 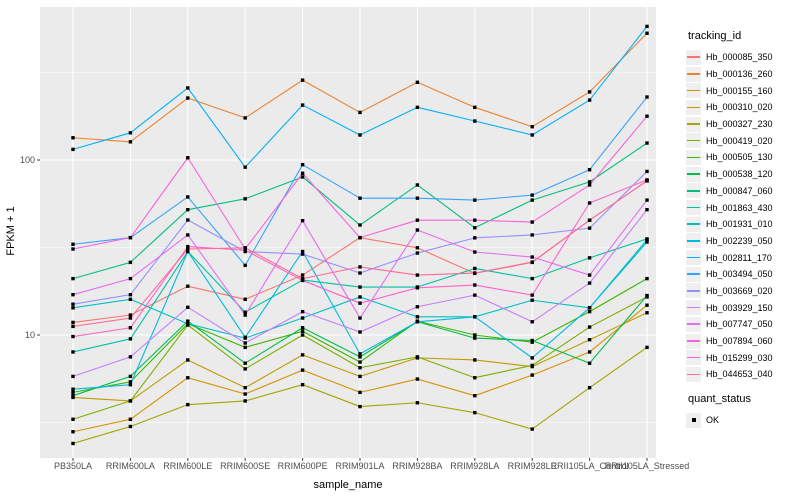 What do you see at coordinates (739, 290) in the screenshot?
I see `legend-label: Hb_003669_020` at bounding box center [739, 290].